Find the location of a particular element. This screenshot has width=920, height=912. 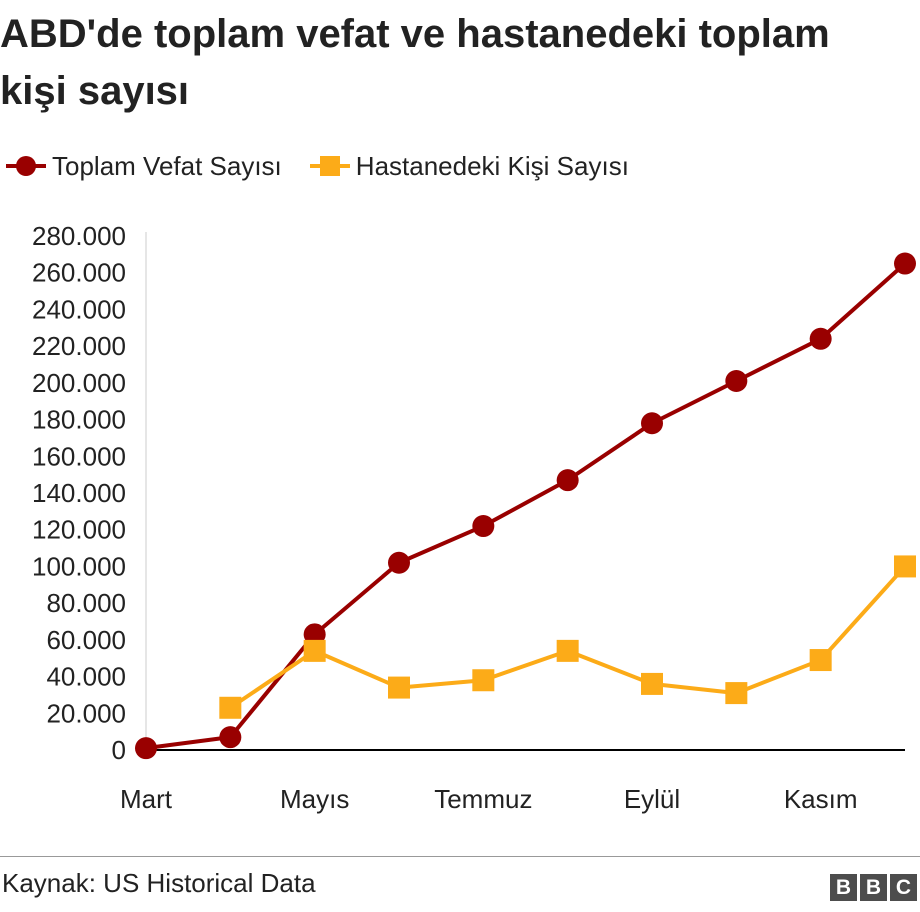

y-tick-label: 200.000 is located at coordinates (79, 383).